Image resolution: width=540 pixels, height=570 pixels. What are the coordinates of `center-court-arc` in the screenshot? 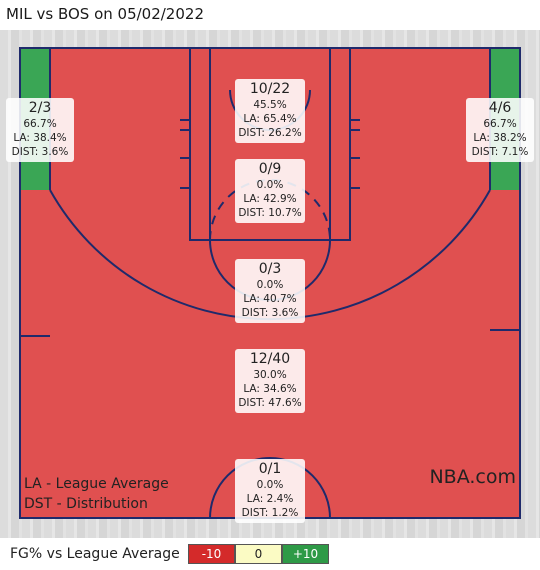 It's located at (270, 488).